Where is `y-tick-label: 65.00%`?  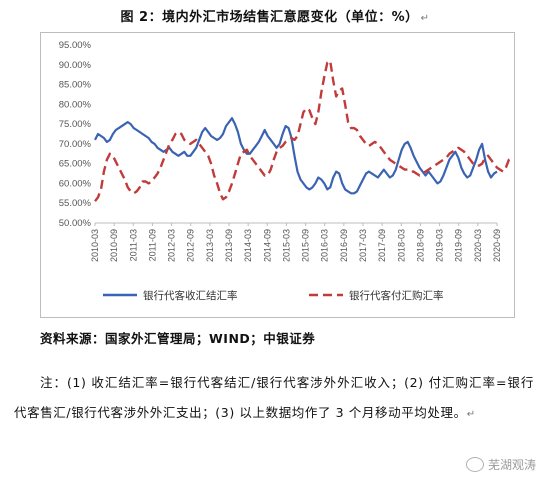
y-tick-label: 65.00% is located at coordinates (75, 164).